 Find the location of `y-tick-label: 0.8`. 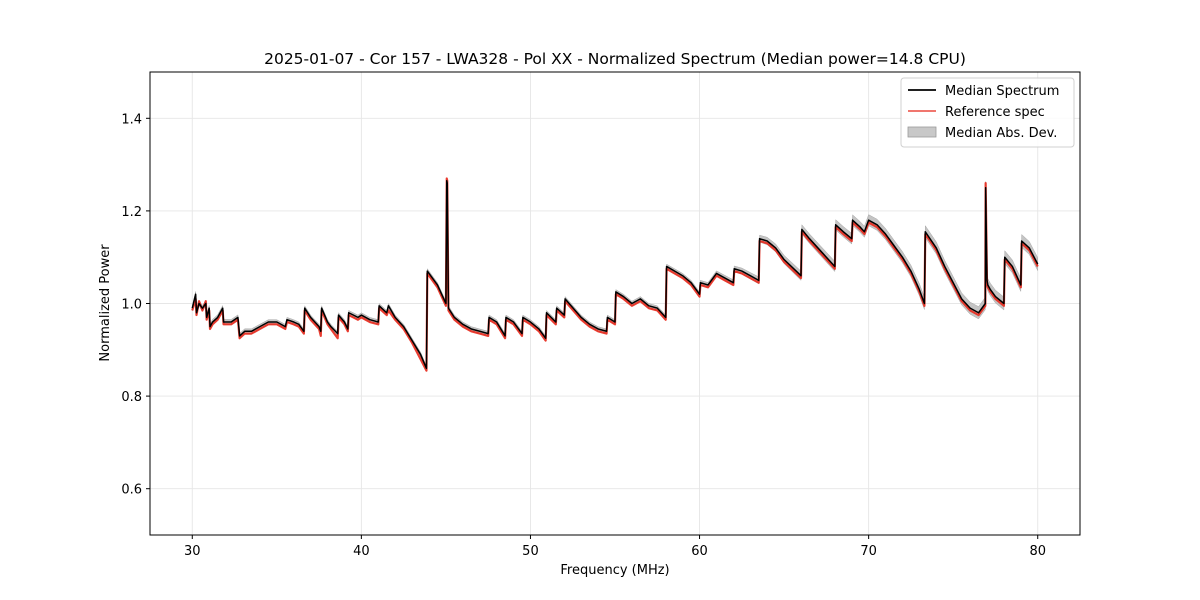

y-tick-label: 0.8 is located at coordinates (131, 397).